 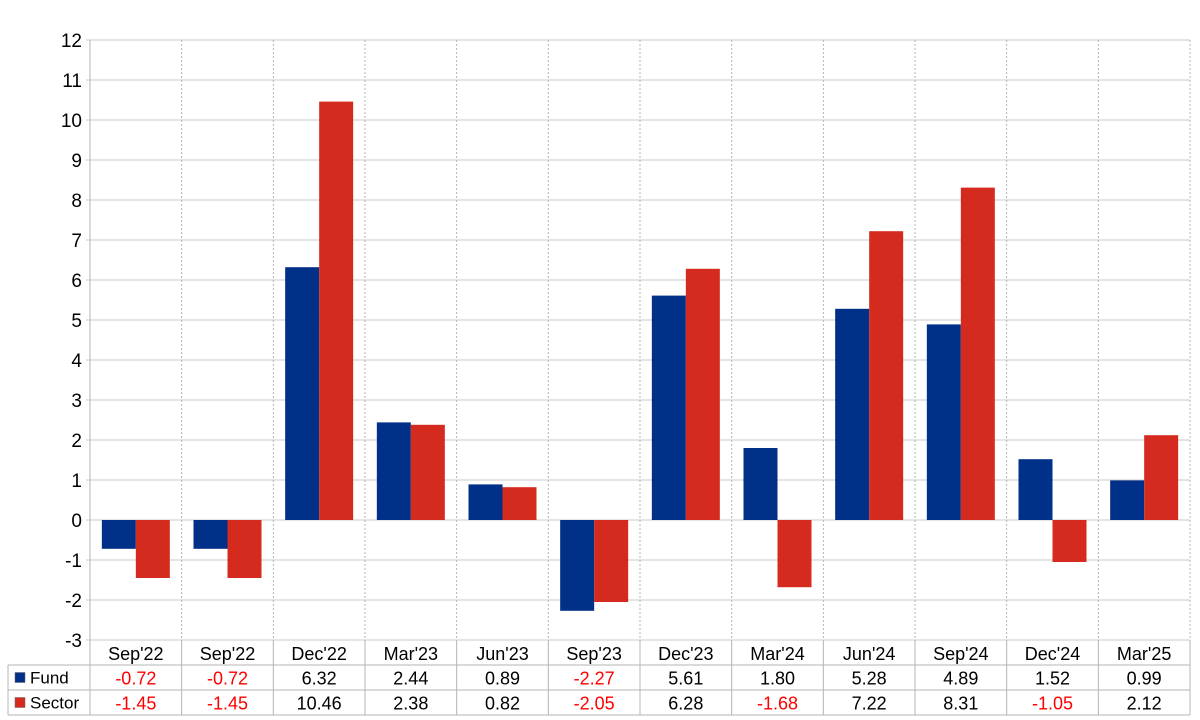 I want to click on y-tick-label: 11, so click(x=72, y=81).